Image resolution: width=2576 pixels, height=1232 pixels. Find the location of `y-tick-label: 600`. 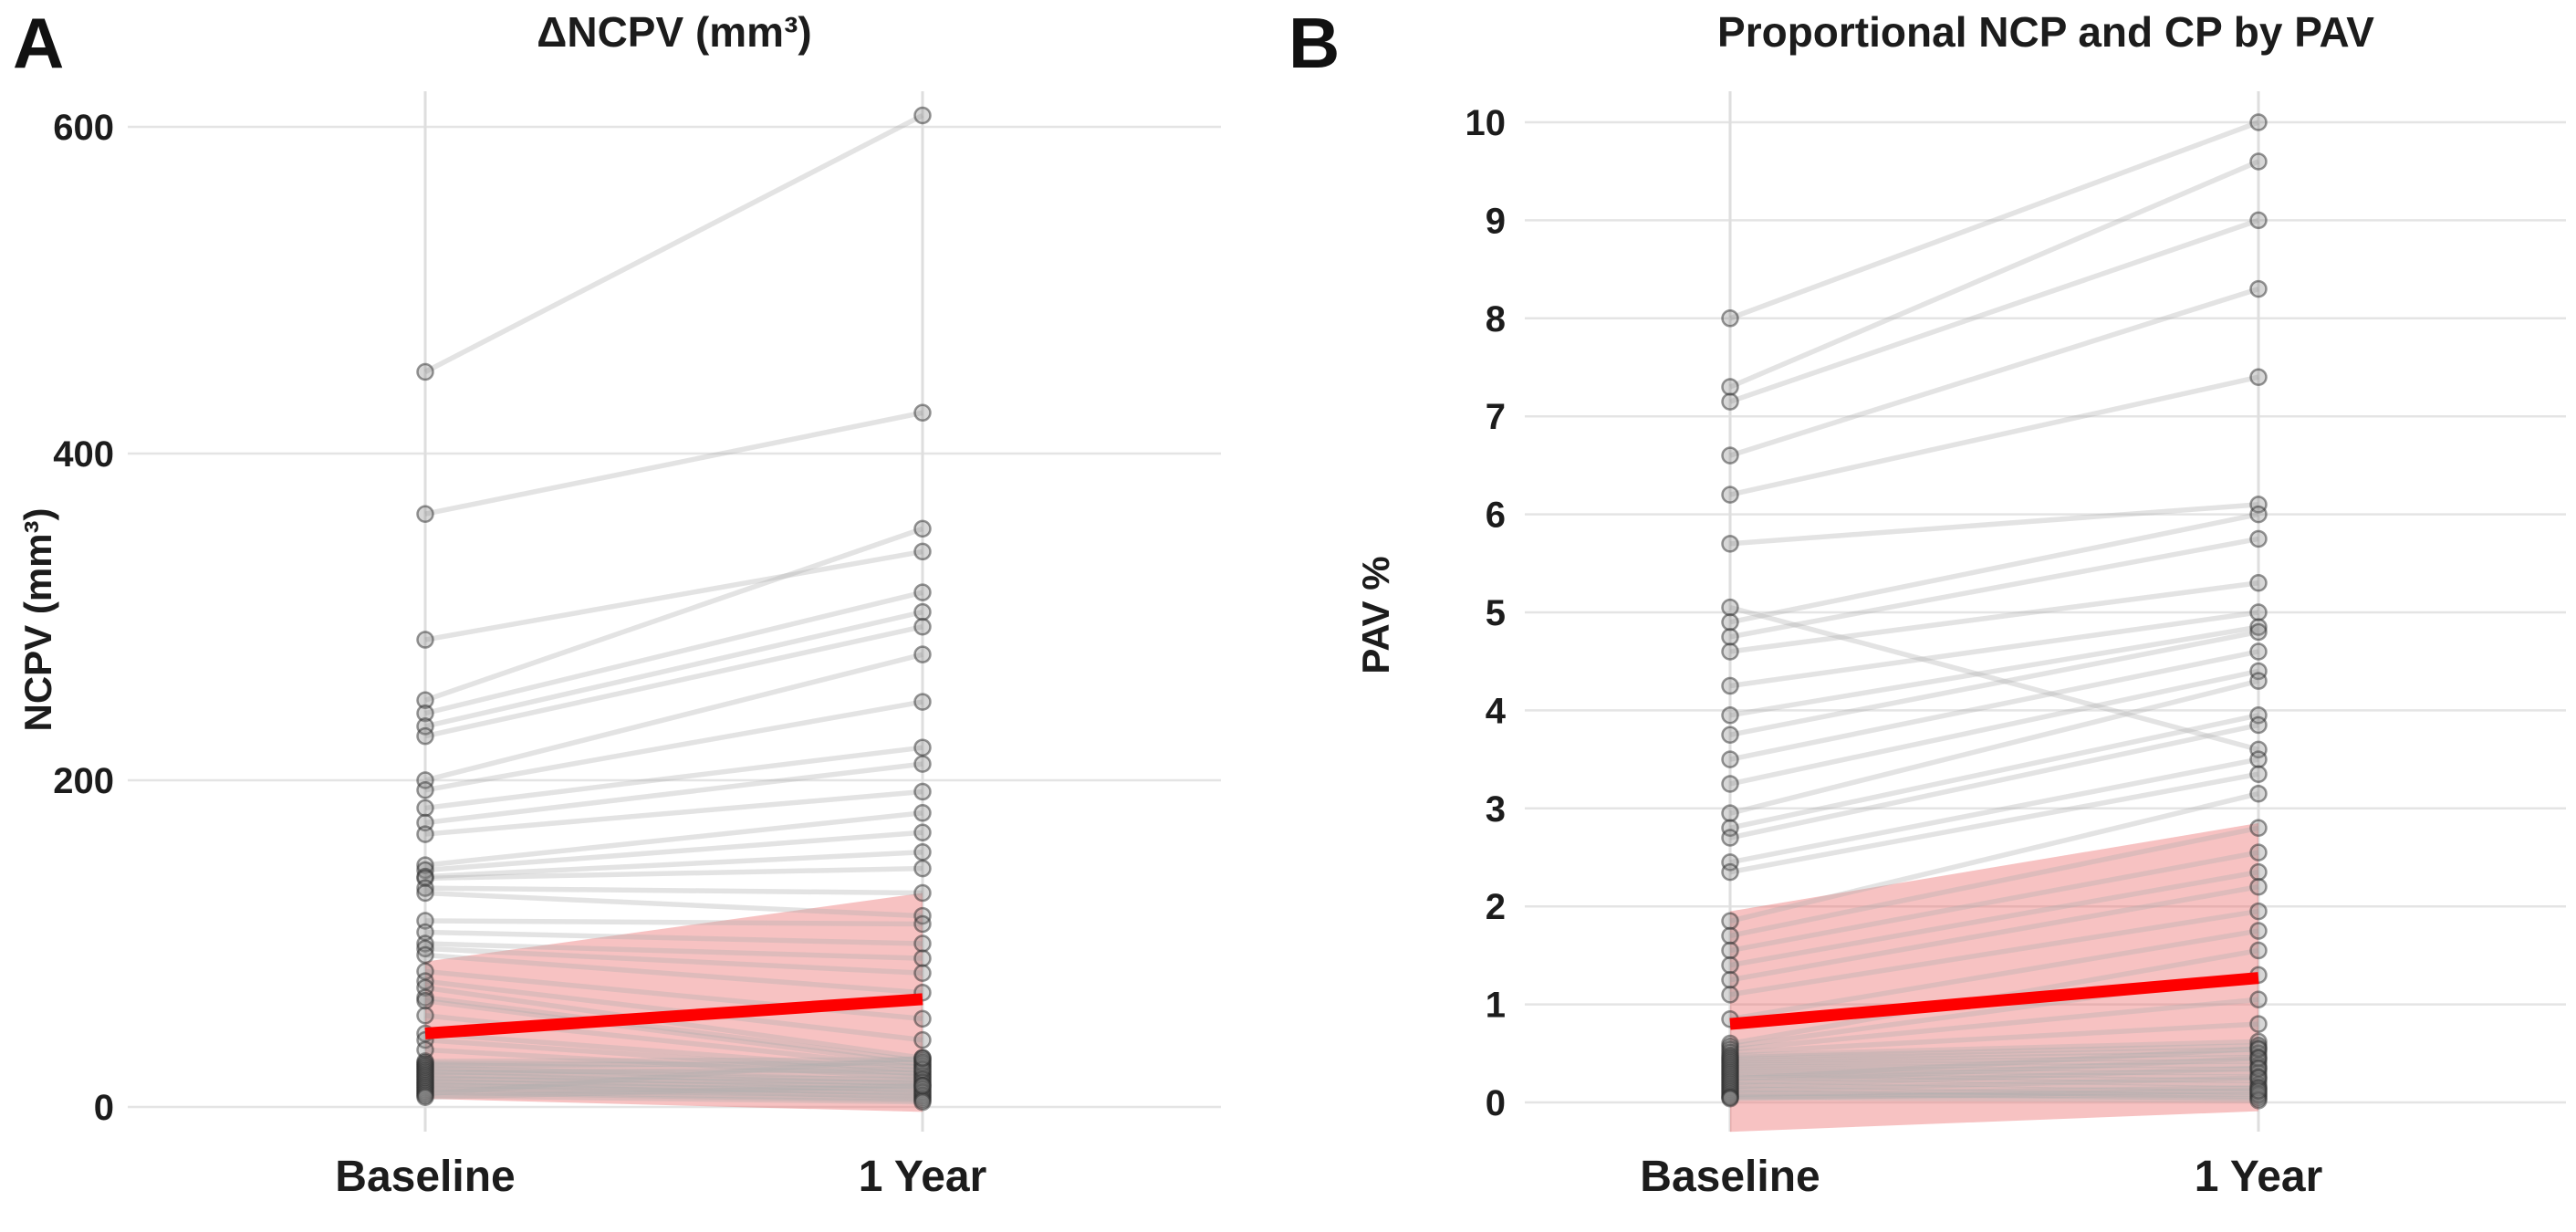

y-tick-label: 600 is located at coordinates (83, 128).